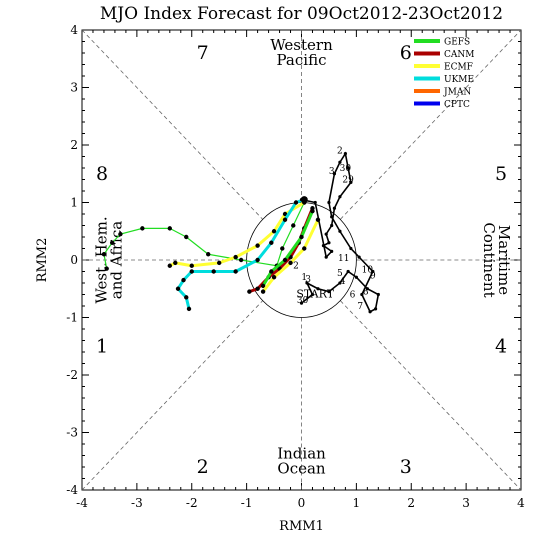  I want to click on region-indian-ocean-line: Ocean, so click(301, 468).